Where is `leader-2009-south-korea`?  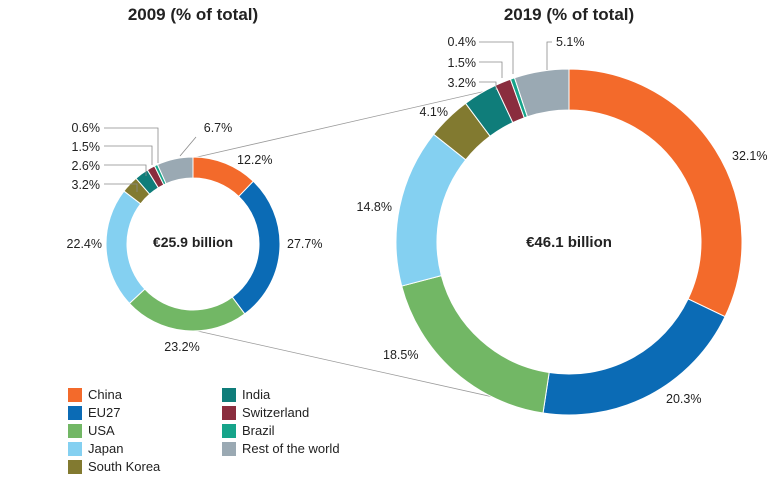
leader-2009-south-korea is located at coordinates (121, 187).